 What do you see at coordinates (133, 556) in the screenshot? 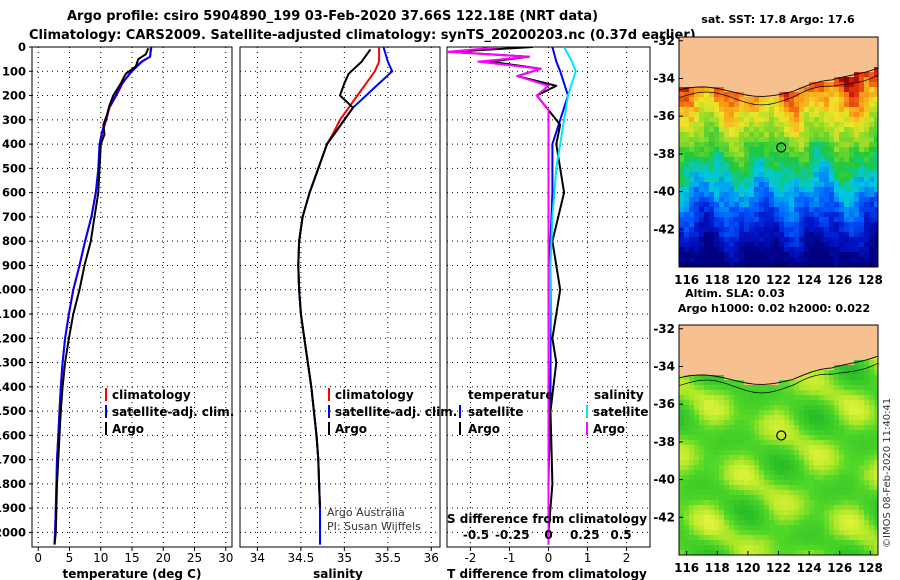
I see `temperature-x-axis: 0 5 10 15 20 25 30` at bounding box center [133, 556].